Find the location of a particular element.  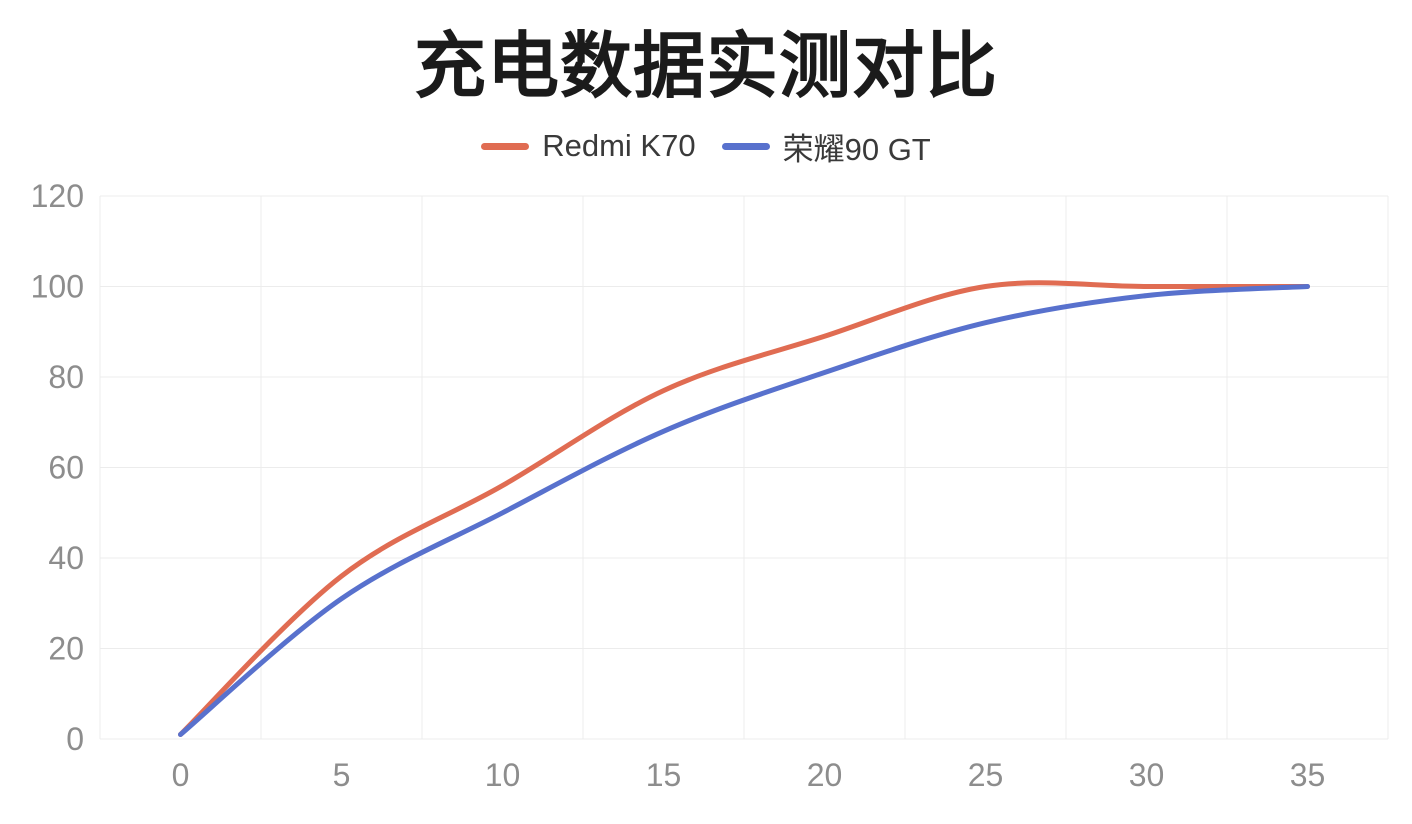

x-tick-label: 30 is located at coordinates (1147, 775).